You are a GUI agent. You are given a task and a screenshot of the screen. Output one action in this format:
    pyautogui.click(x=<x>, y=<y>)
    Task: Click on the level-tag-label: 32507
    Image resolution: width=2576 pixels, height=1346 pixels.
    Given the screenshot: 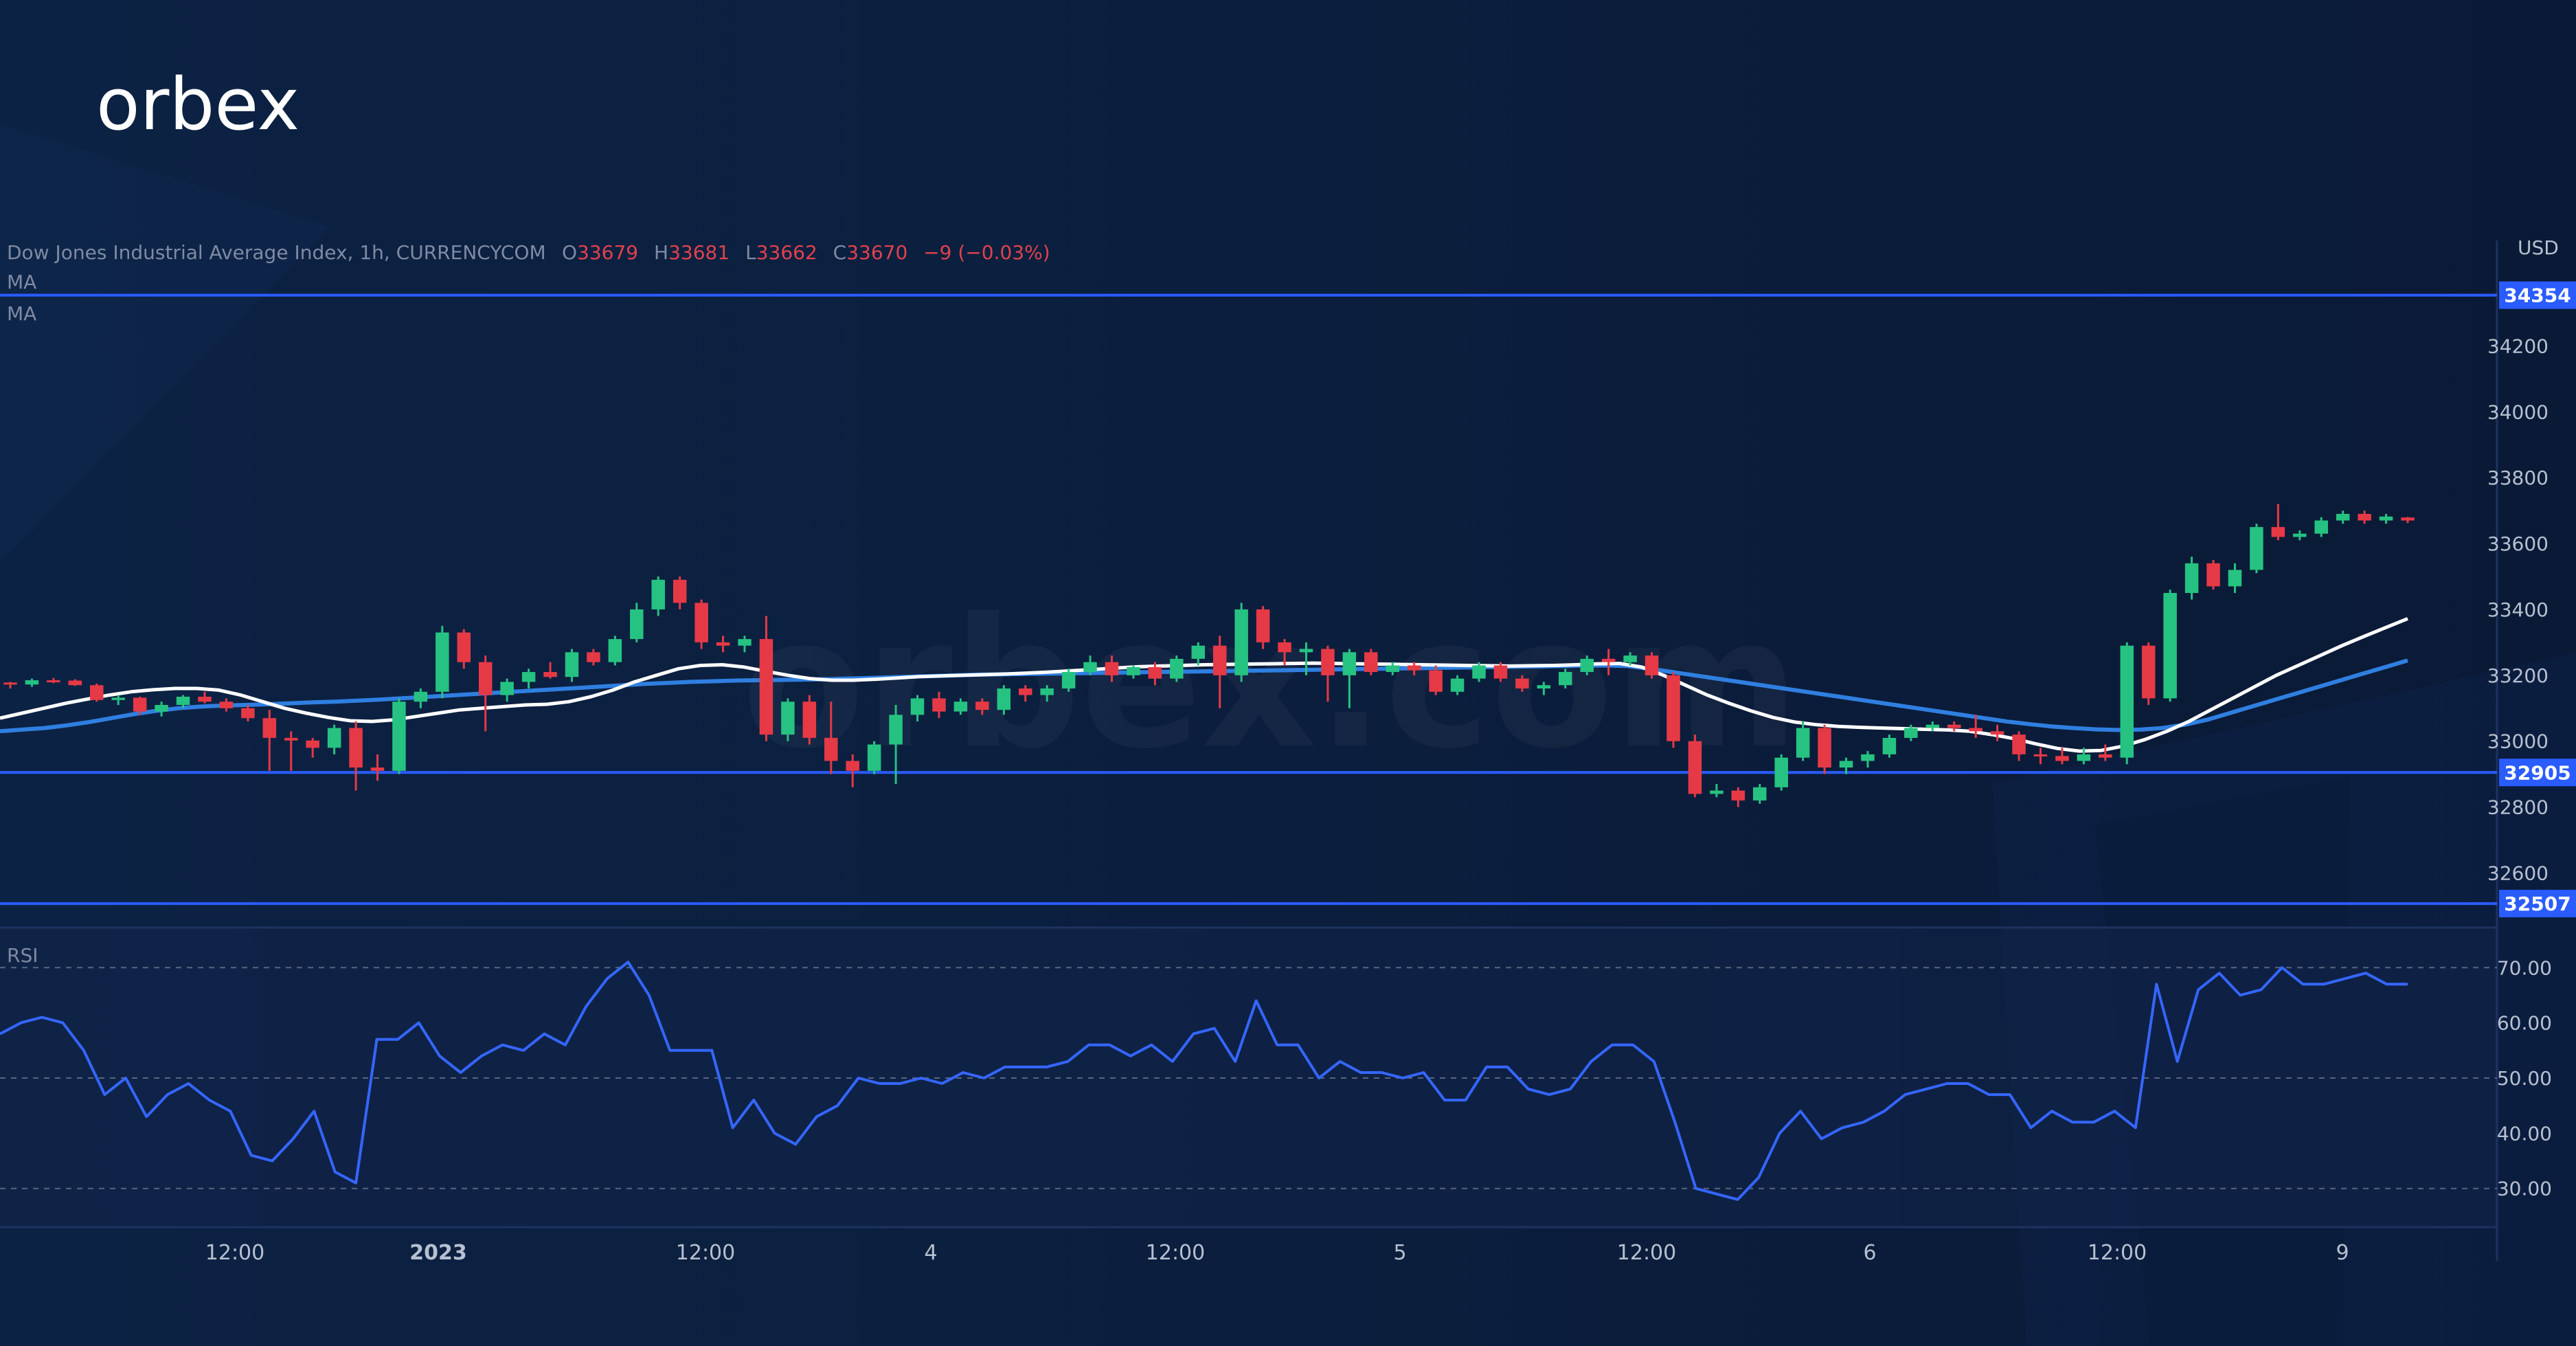 What is the action you would take?
    pyautogui.click(x=2537, y=904)
    